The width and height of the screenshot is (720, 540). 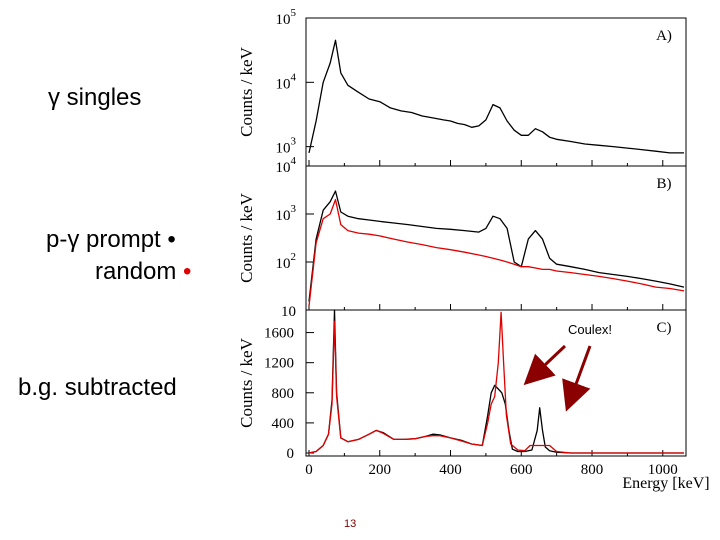 What do you see at coordinates (309, 470) in the screenshot?
I see `x-tick-label: 0` at bounding box center [309, 470].